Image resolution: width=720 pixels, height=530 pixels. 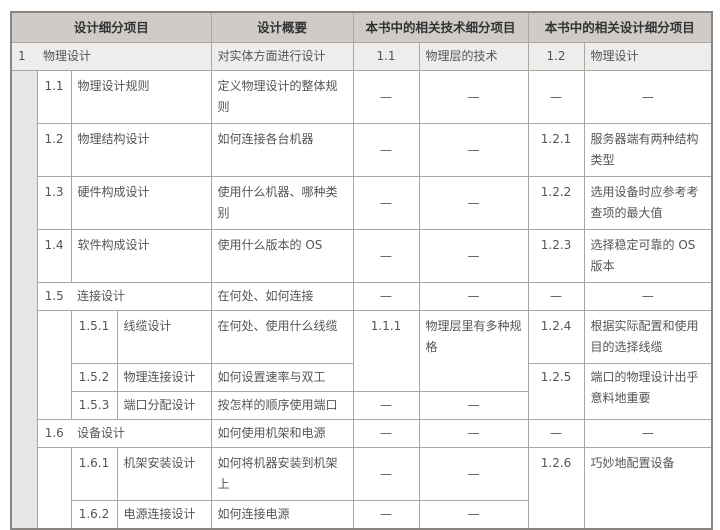 What do you see at coordinates (94, 377) in the screenshot?
I see `item-num: 1.5.2` at bounding box center [94, 377].